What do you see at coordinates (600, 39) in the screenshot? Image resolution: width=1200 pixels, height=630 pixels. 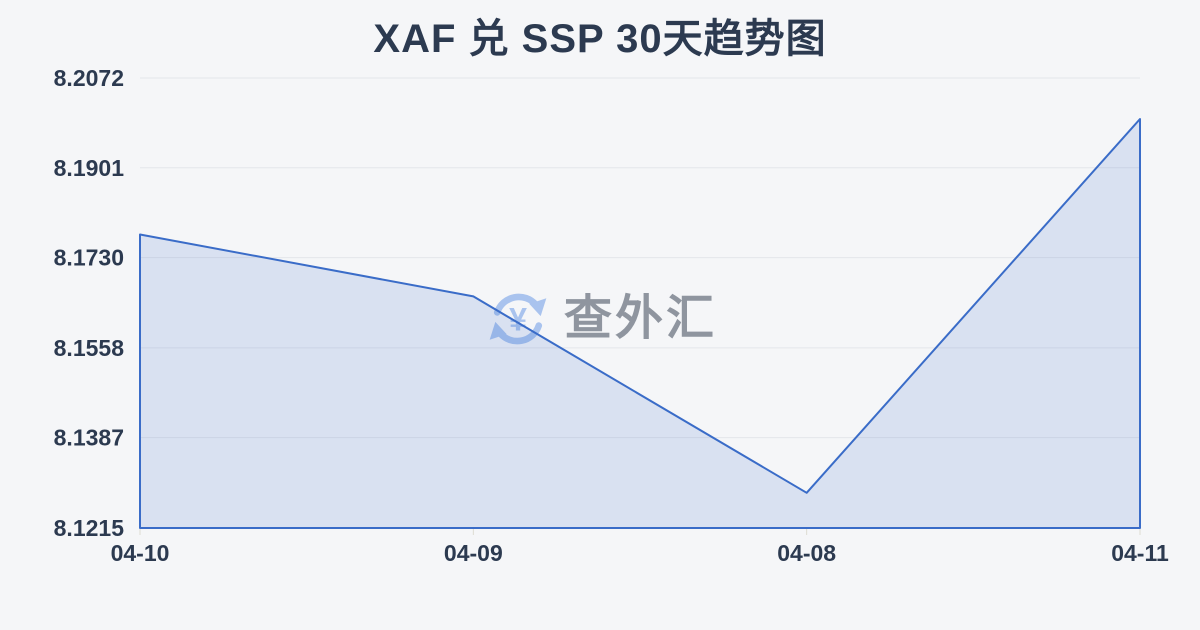 I see `chart-title: XAF 兑 SSP 30天趋势图` at bounding box center [600, 39].